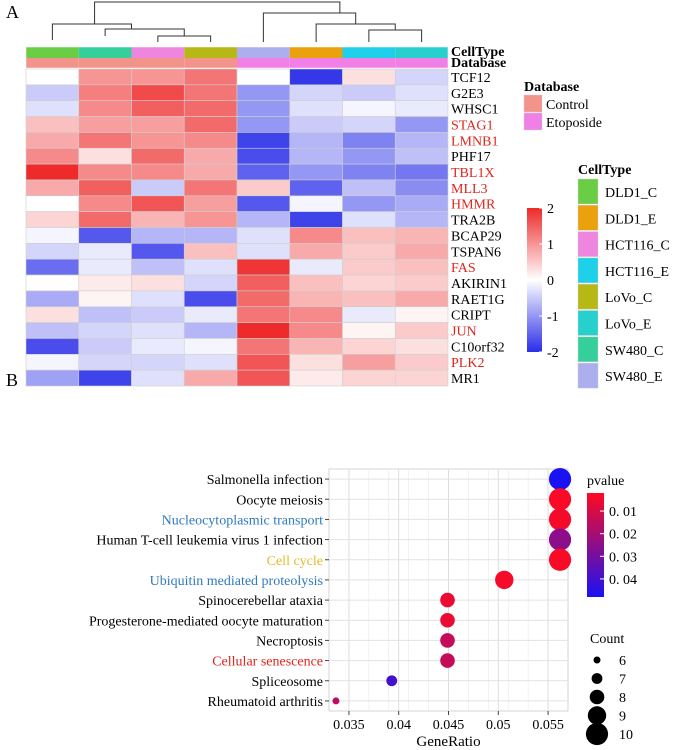  I want to click on pvalue-legend-title: pvalue, so click(605, 481).